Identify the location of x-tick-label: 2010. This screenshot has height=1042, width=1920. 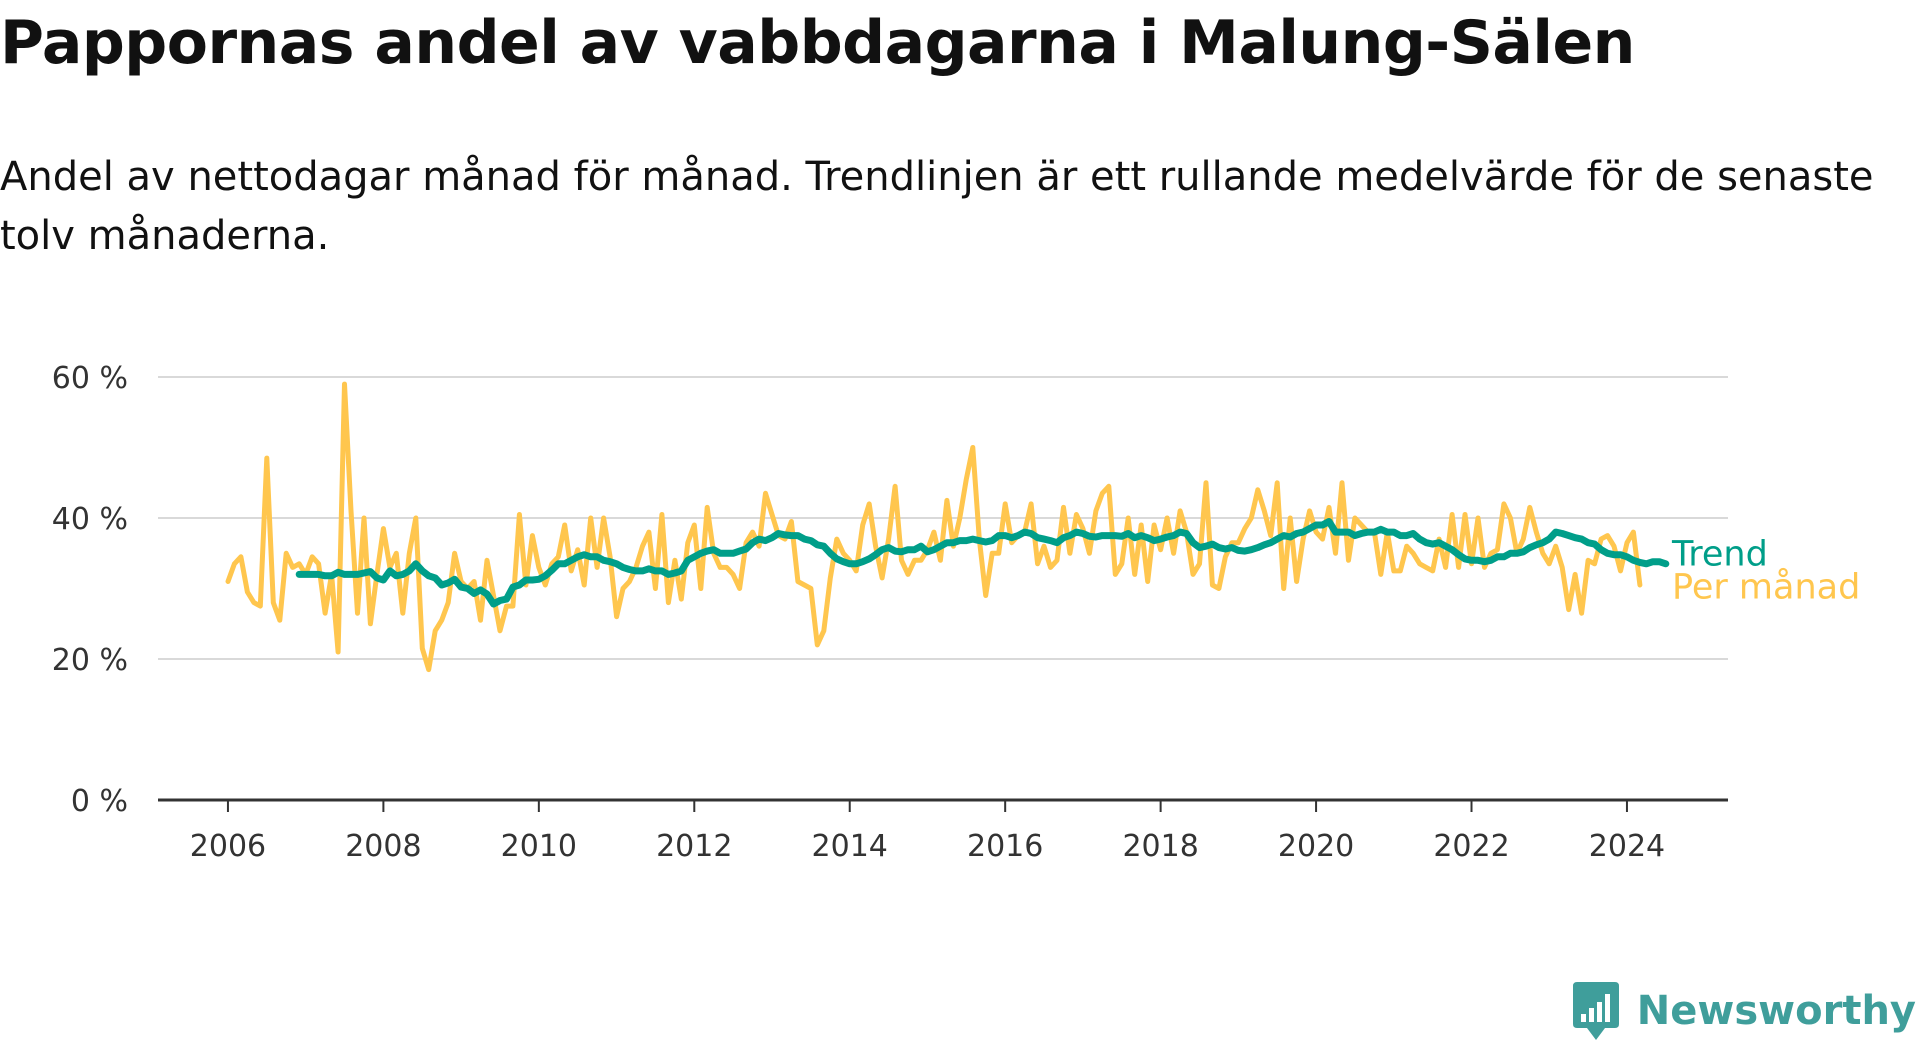
(539, 846).